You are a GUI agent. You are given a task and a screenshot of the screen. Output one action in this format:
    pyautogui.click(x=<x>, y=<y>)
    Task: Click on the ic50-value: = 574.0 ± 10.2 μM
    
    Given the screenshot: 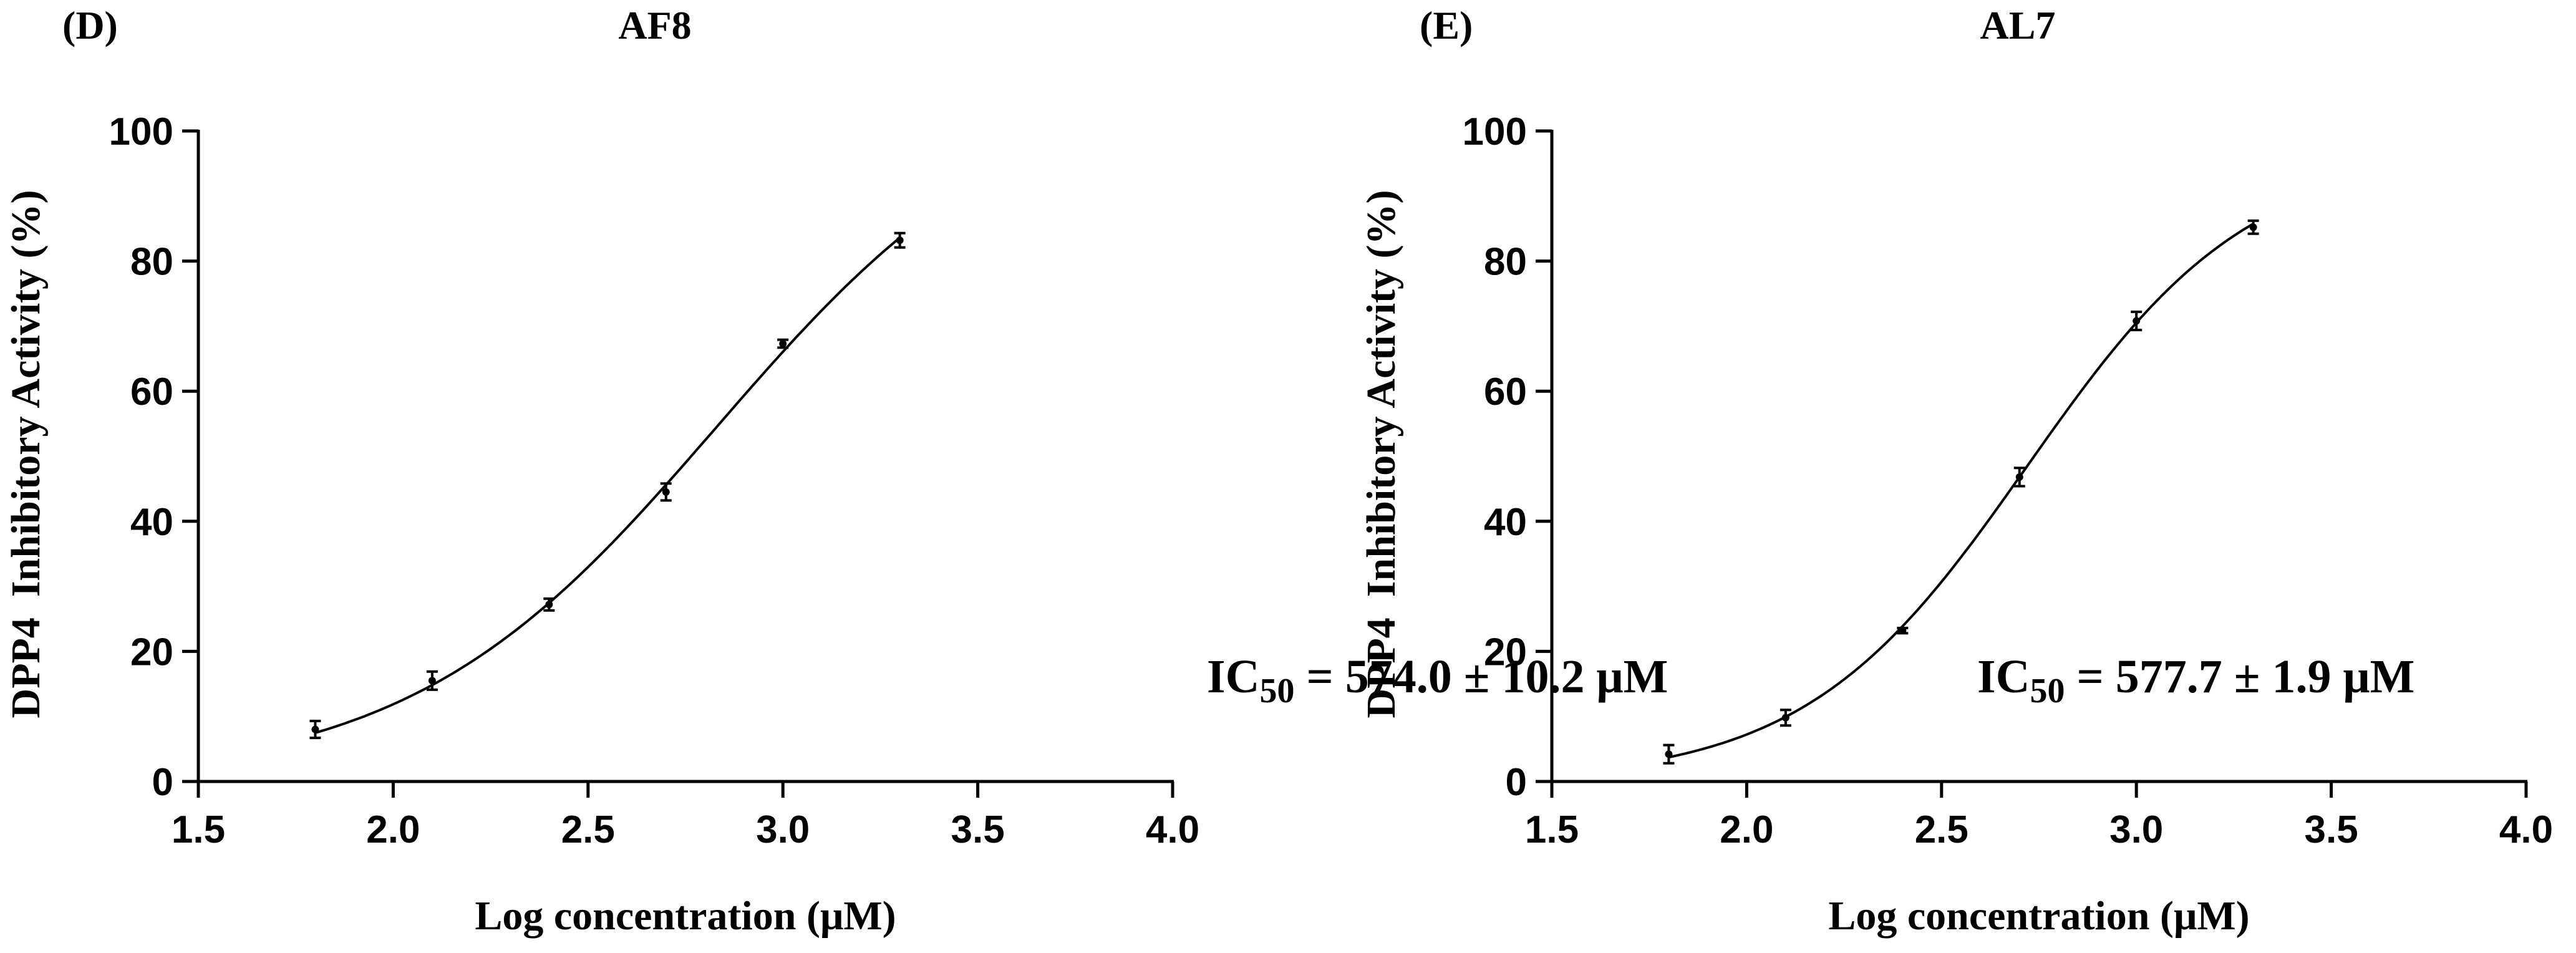 What is the action you would take?
    pyautogui.click(x=1481, y=677)
    